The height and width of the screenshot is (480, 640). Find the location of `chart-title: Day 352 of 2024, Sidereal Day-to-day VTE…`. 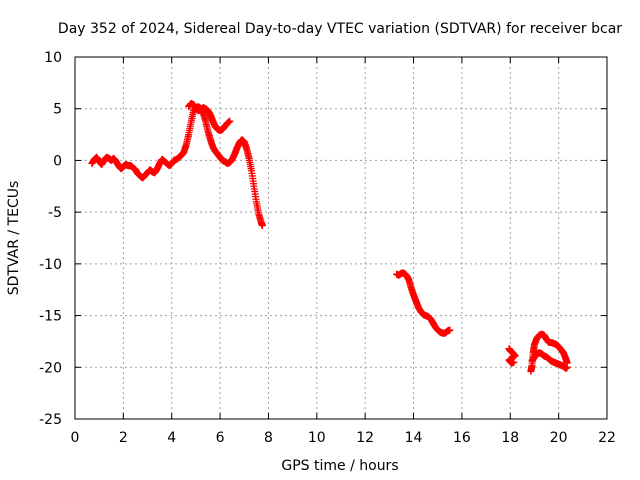

chart-title: Day 352 of 2024, Sidereal Day-to-day VTE… is located at coordinates (340, 29).